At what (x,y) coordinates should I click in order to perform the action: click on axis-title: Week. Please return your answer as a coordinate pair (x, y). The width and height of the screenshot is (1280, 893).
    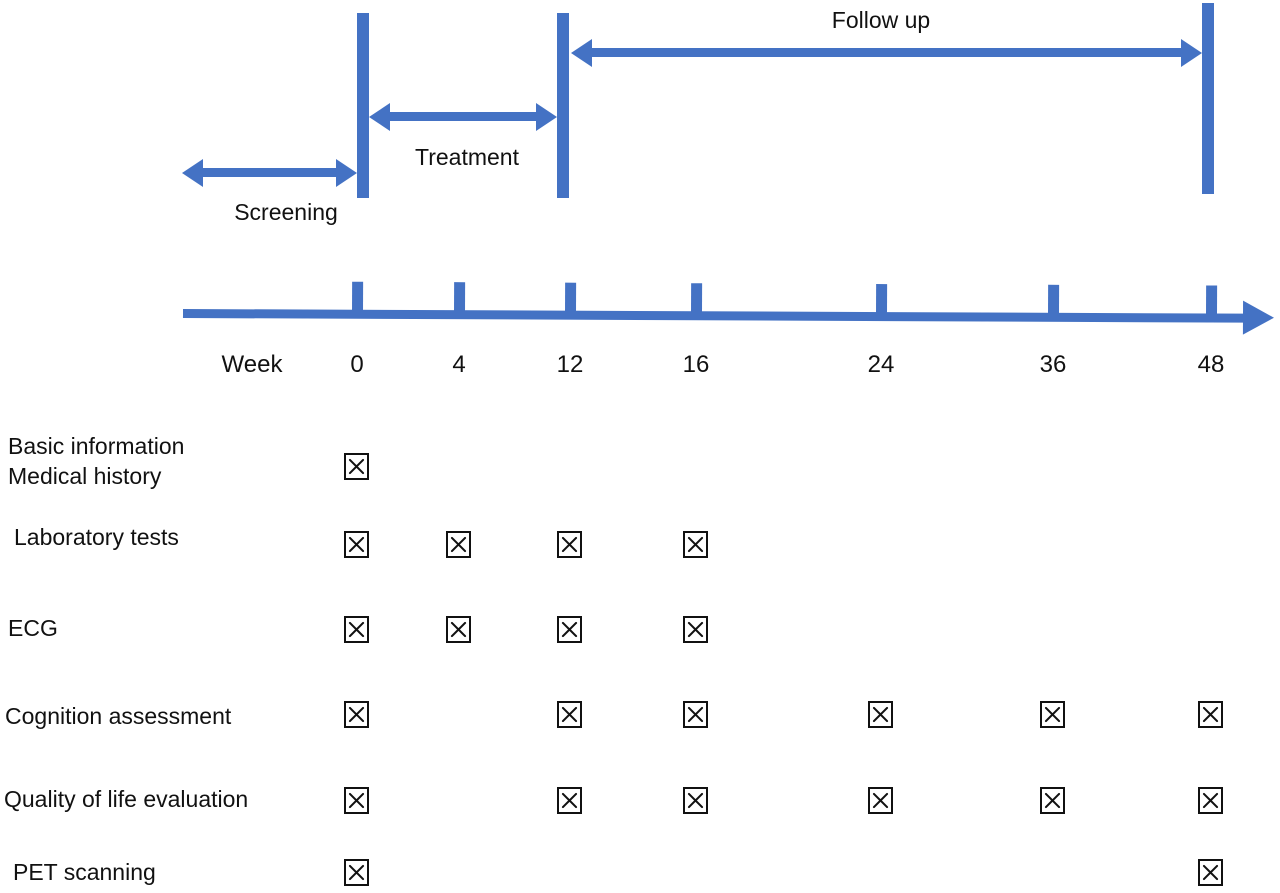
    Looking at the image, I should click on (252, 364).